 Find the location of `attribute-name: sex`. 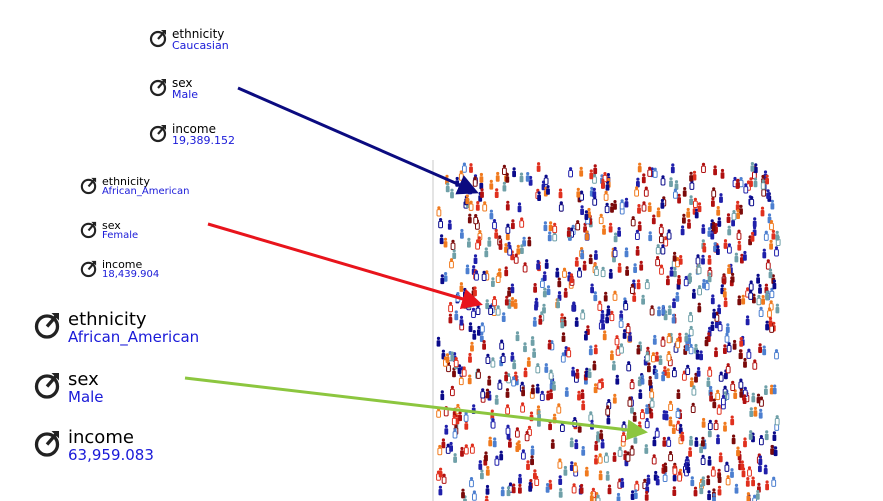

attribute-name: sex is located at coordinates (111, 225).